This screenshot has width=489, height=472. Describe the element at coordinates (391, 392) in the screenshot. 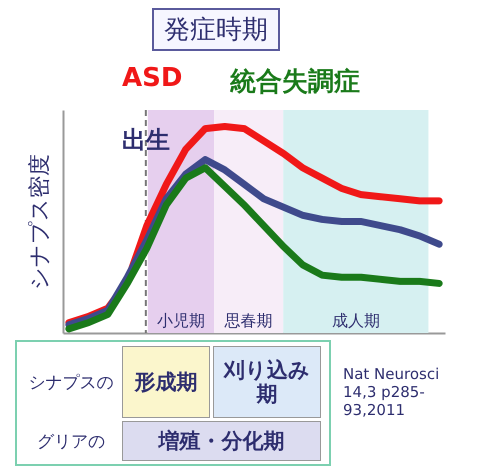

I see `text: Nat Neurosci 14,3 p285-93,2011` at that location.